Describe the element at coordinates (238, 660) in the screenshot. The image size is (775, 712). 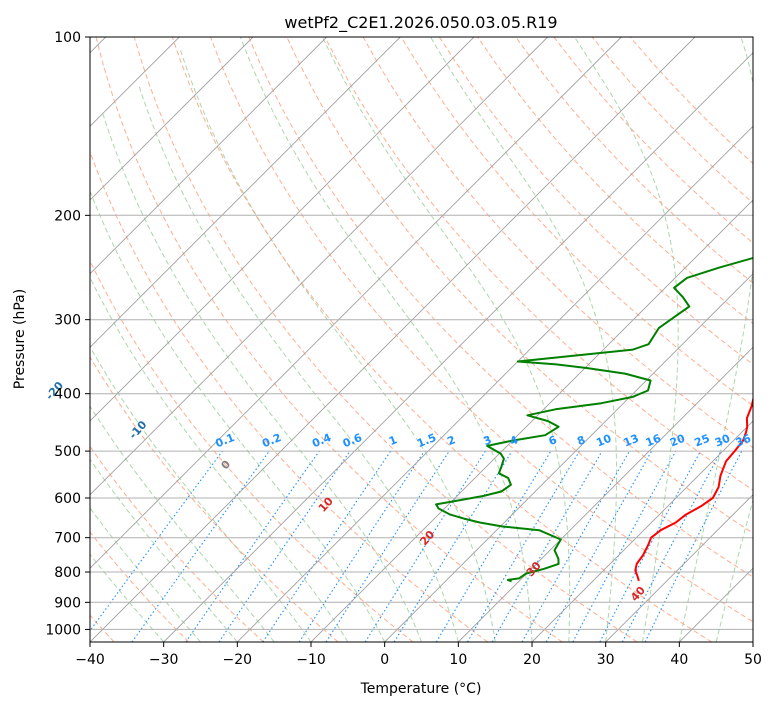
I see `x-tick-label: −20` at that location.